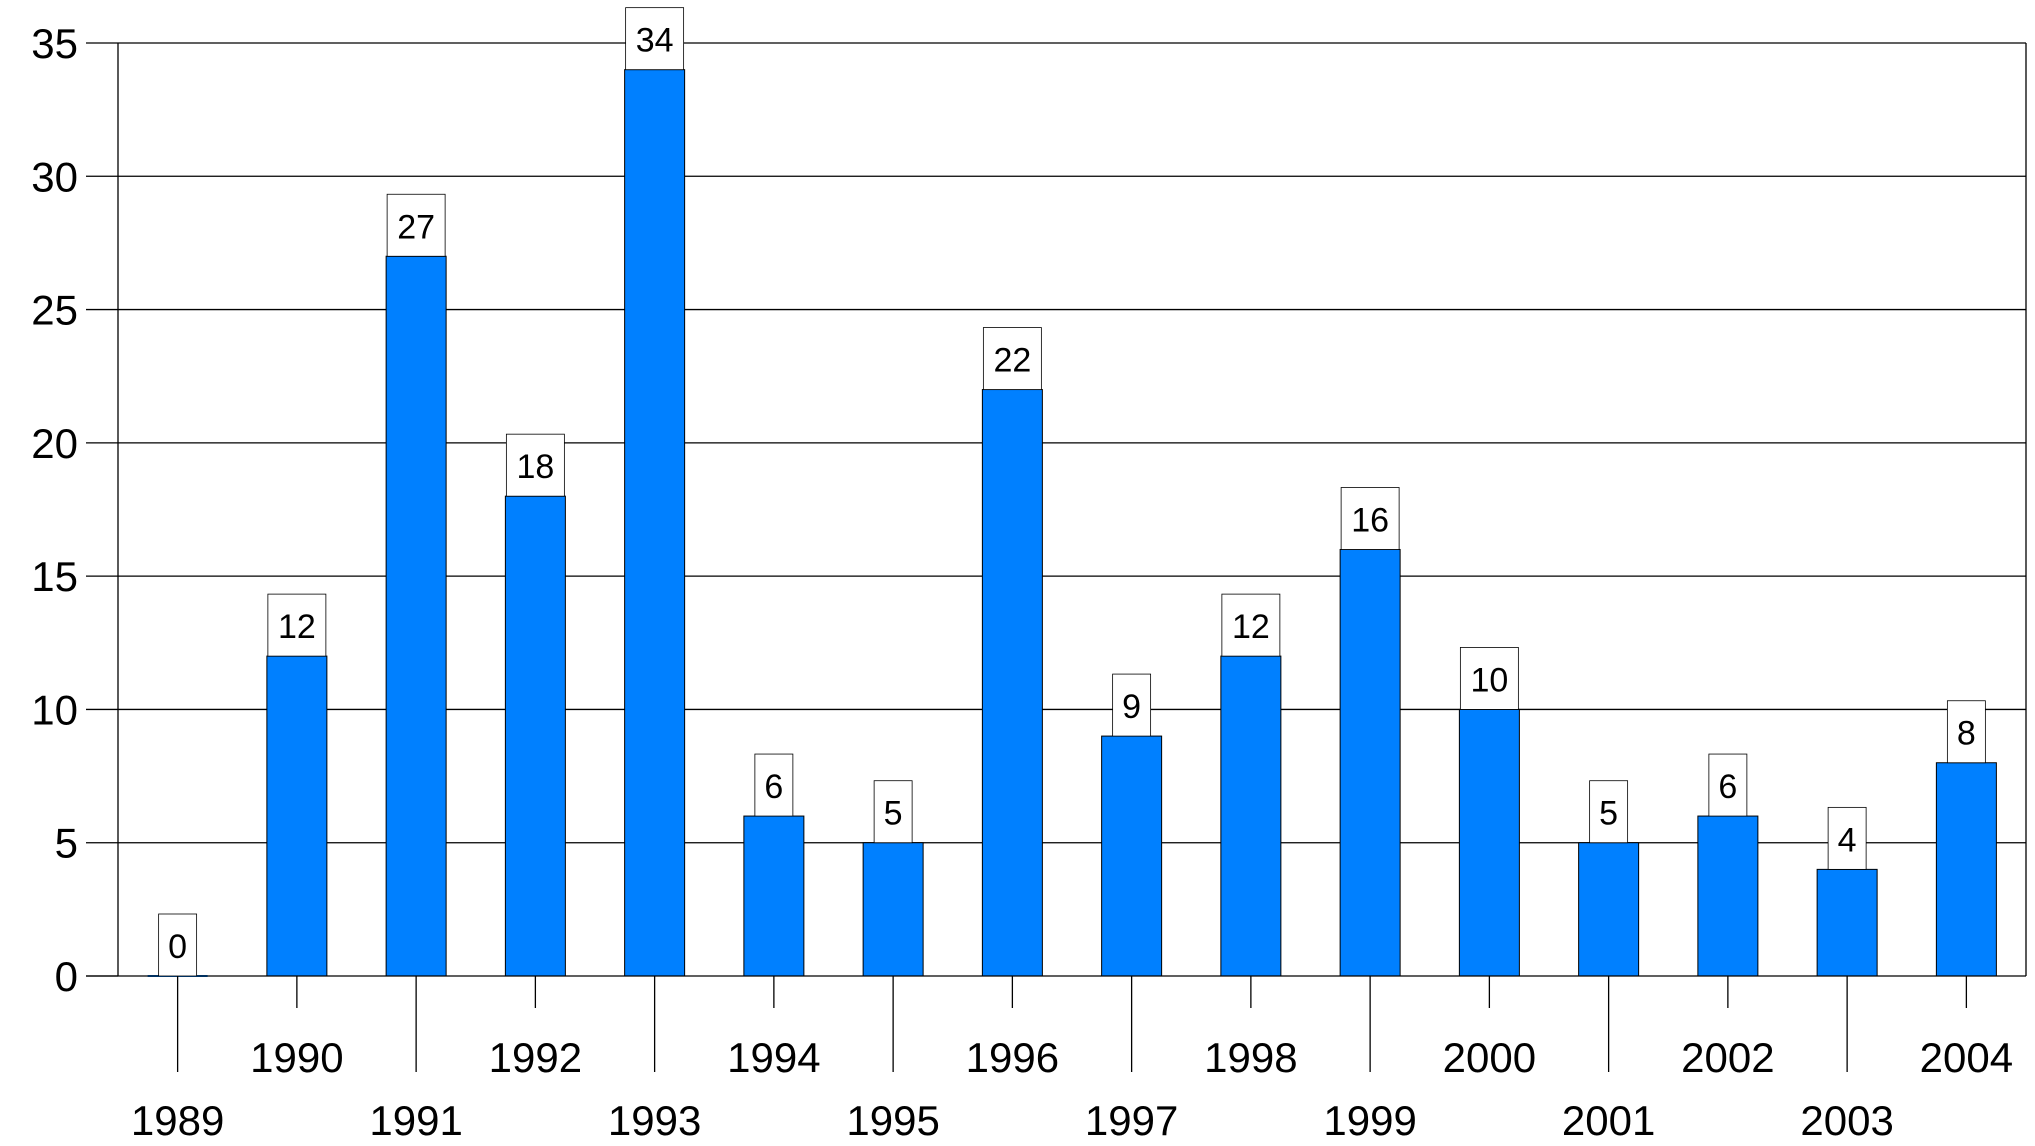  Describe the element at coordinates (177, 1119) in the screenshot. I see `x-tick-label: 1989` at that location.